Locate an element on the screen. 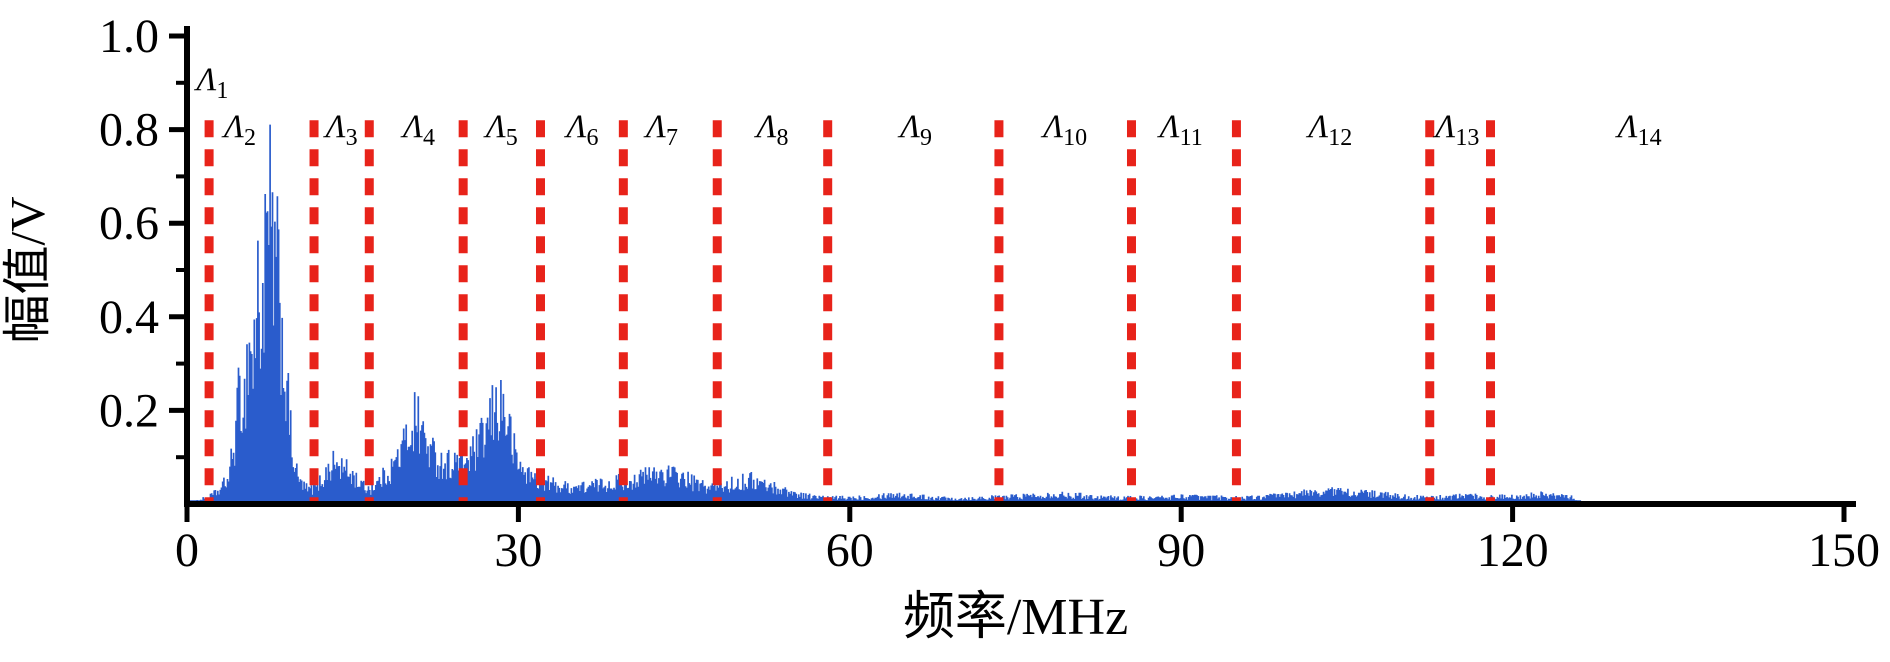 The image size is (1890, 662). y-axis-title: 幅值/V is located at coordinates (27, 269).